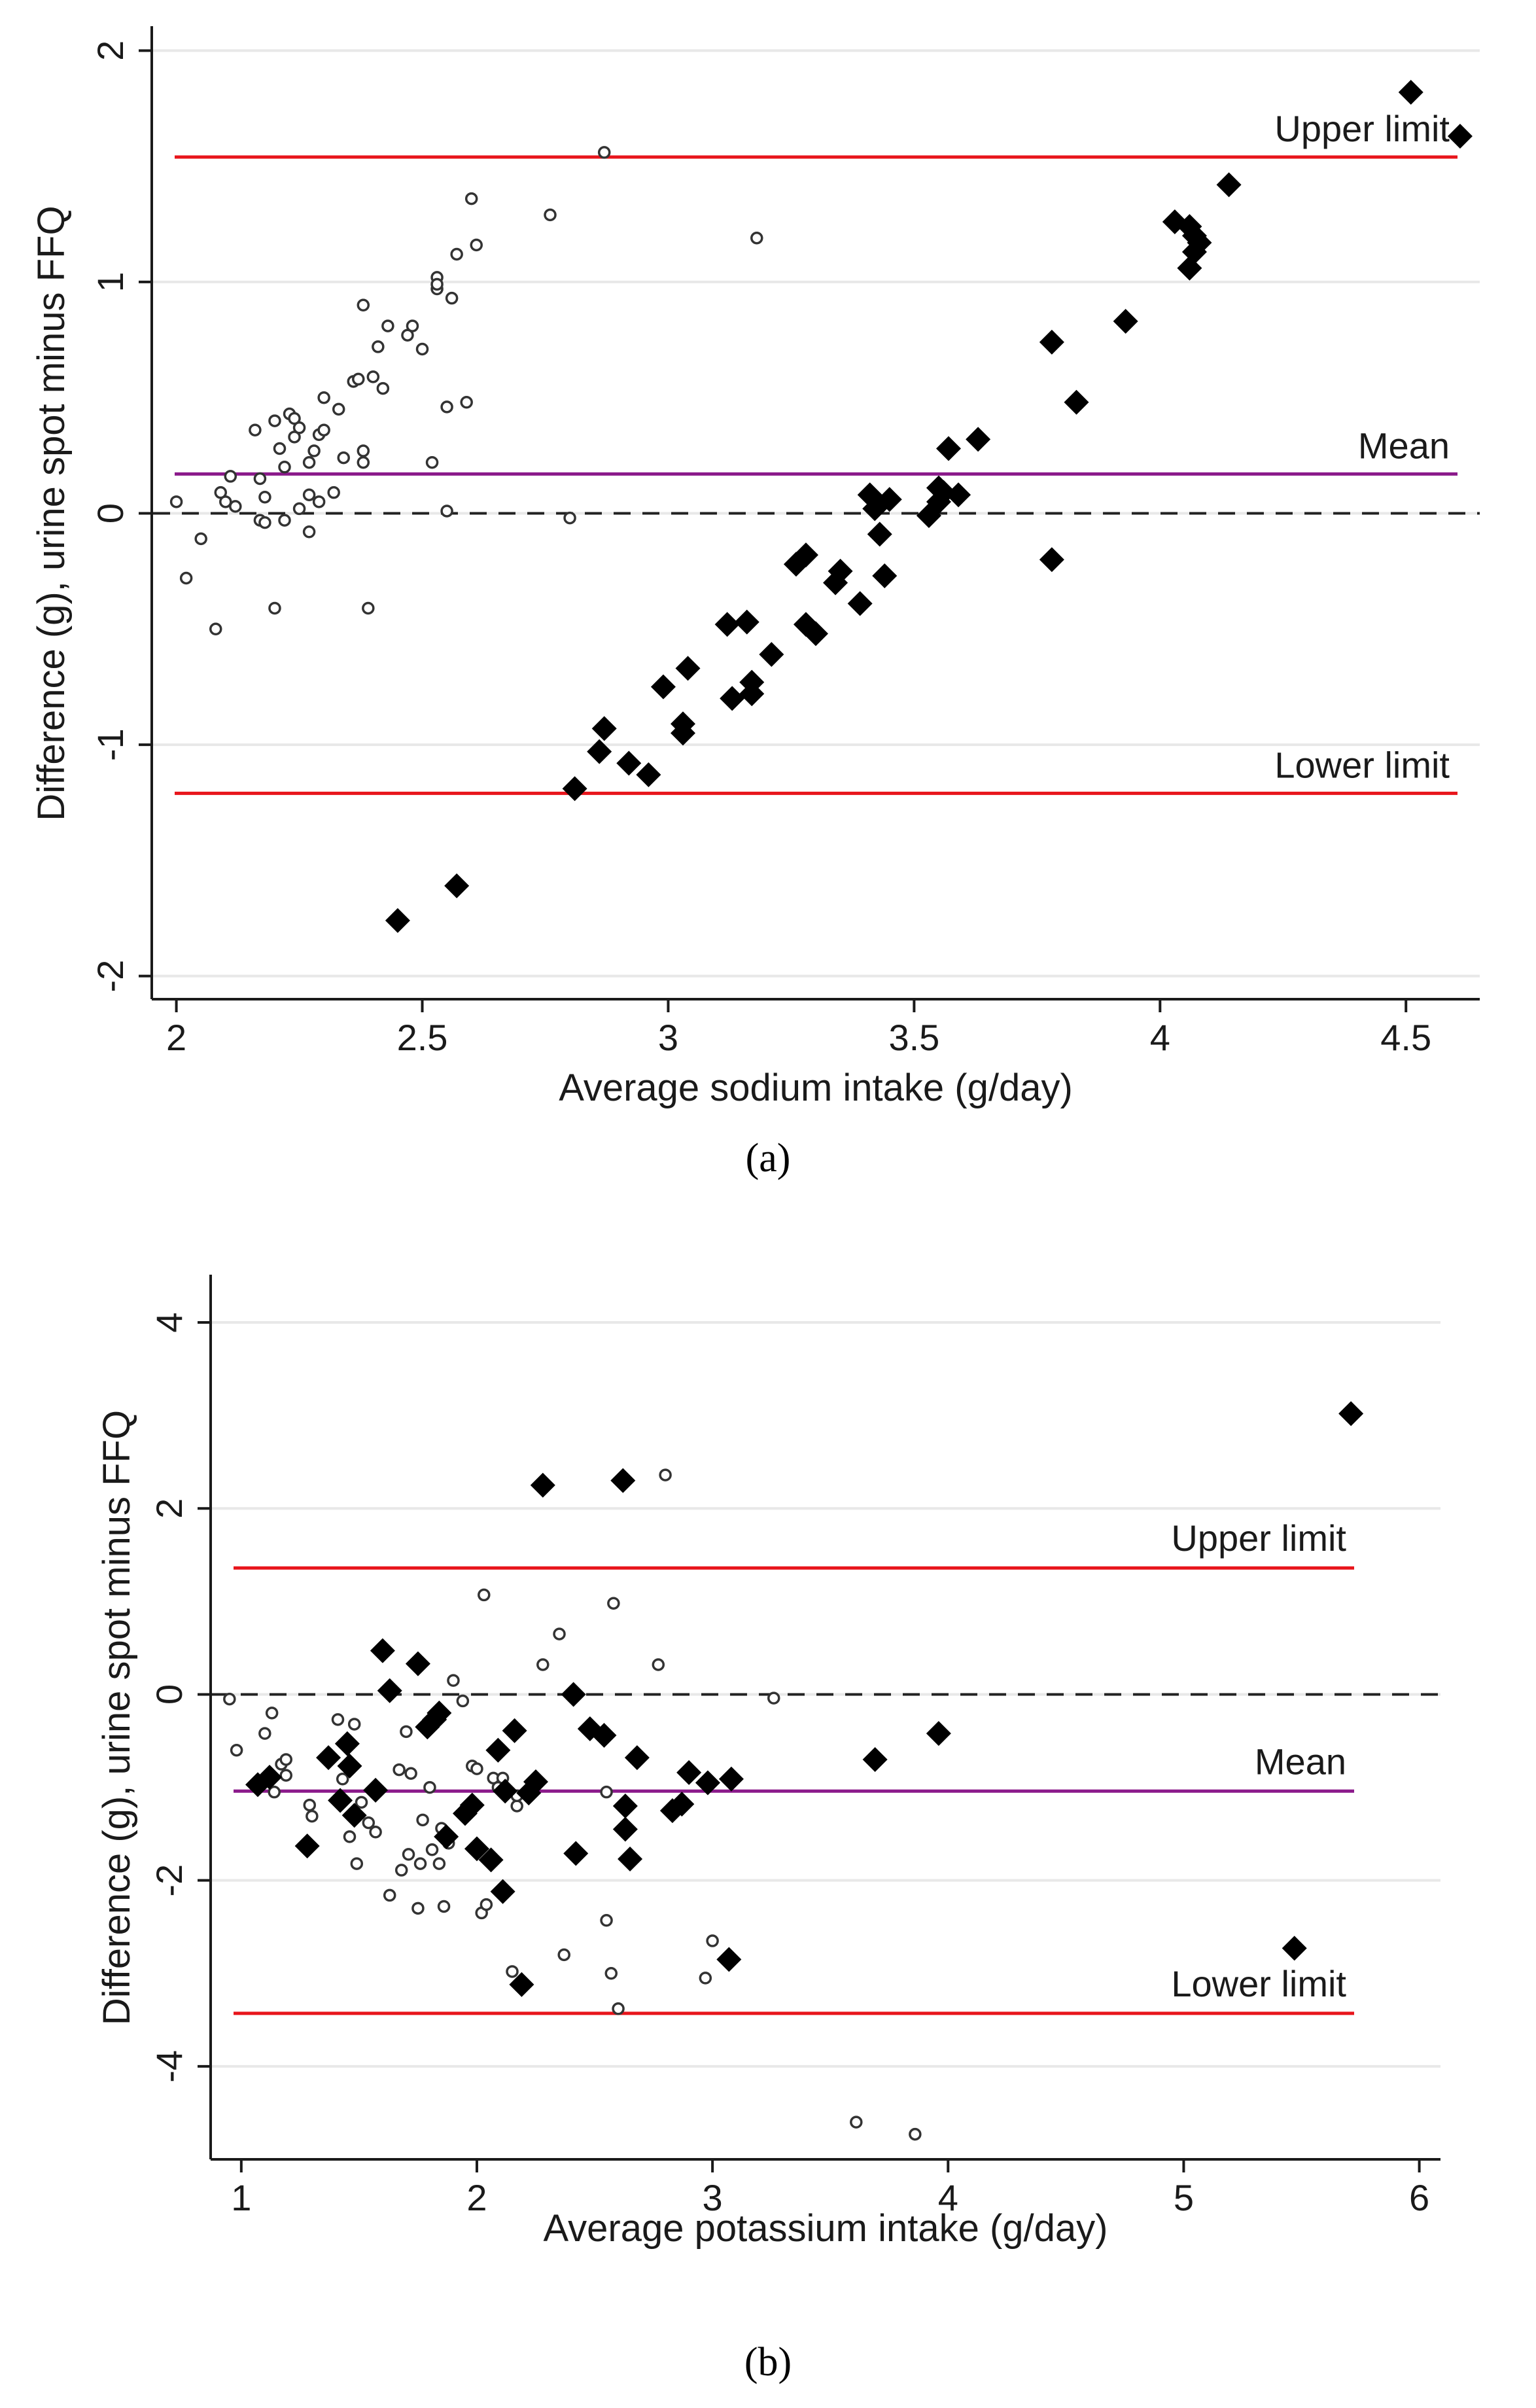 The height and width of the screenshot is (2408, 1536). I want to click on panel-a-x-tick-label-2: 3, so click(668, 1037).